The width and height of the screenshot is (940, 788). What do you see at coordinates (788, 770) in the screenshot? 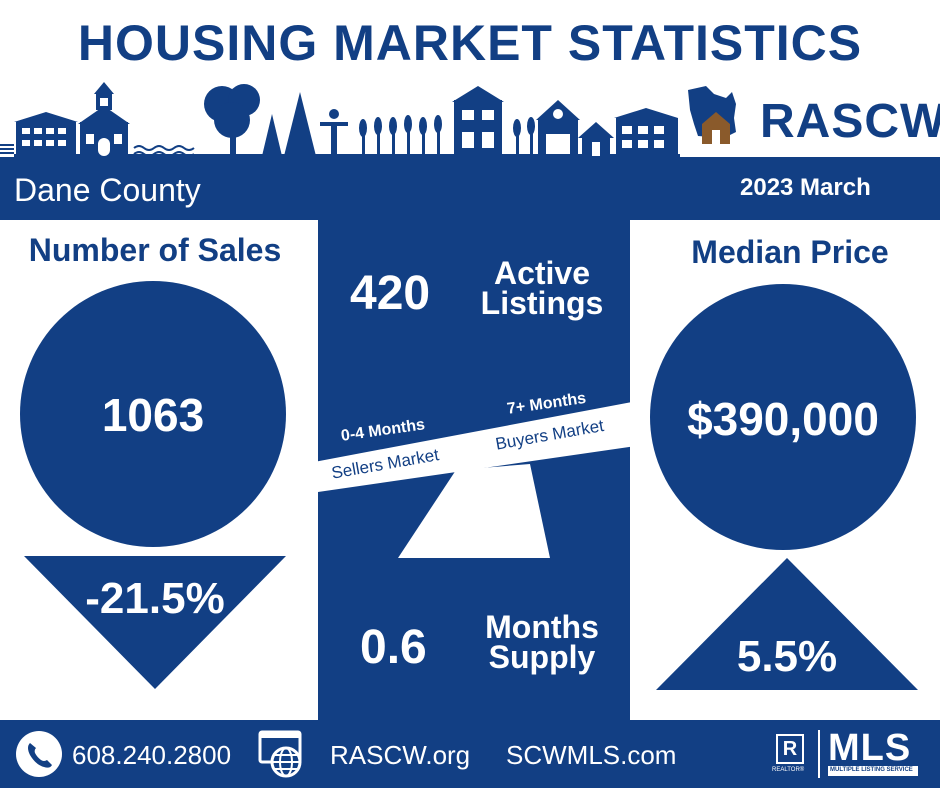
I see `realtor-caption: REALTOR®` at bounding box center [788, 770].